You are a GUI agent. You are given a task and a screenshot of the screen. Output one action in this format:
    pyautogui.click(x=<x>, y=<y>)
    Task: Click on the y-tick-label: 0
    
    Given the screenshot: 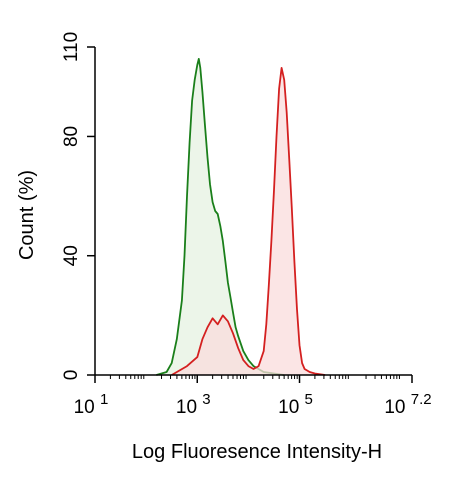 What is the action you would take?
    pyautogui.click(x=71, y=375)
    